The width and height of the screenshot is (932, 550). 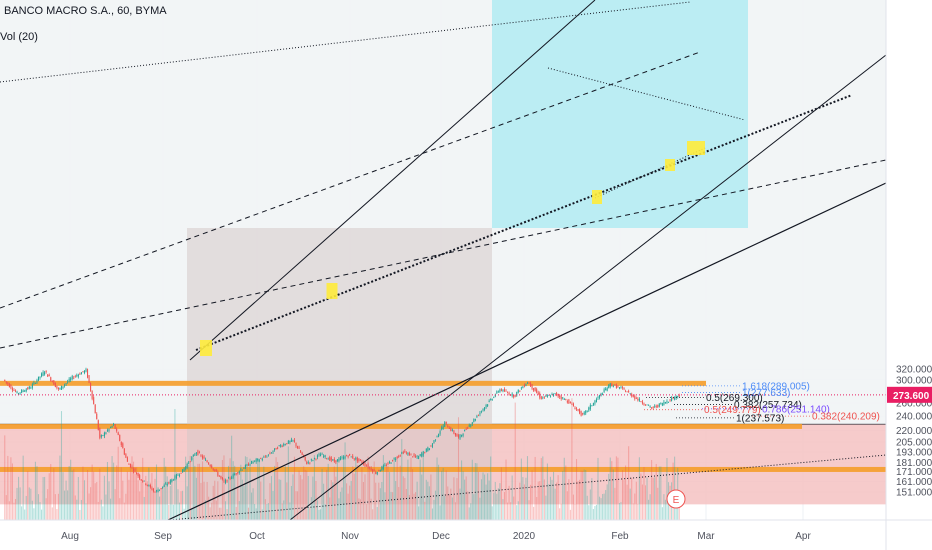 I want to click on time-axis: Aug Sep Oct Nov Dec 2020 Feb Mar Apr, so click(x=436, y=536).